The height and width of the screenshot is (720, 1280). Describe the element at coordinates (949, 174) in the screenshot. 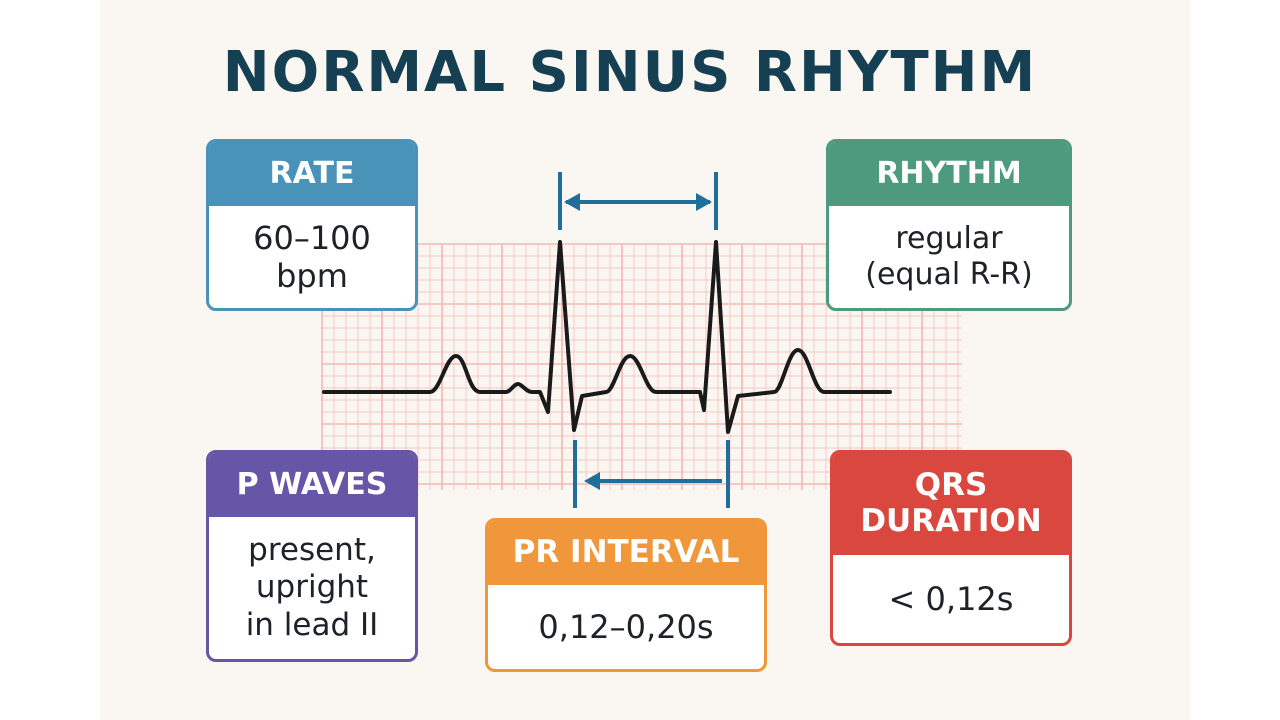

I see `rhythm-card-header: RHYTHM` at that location.